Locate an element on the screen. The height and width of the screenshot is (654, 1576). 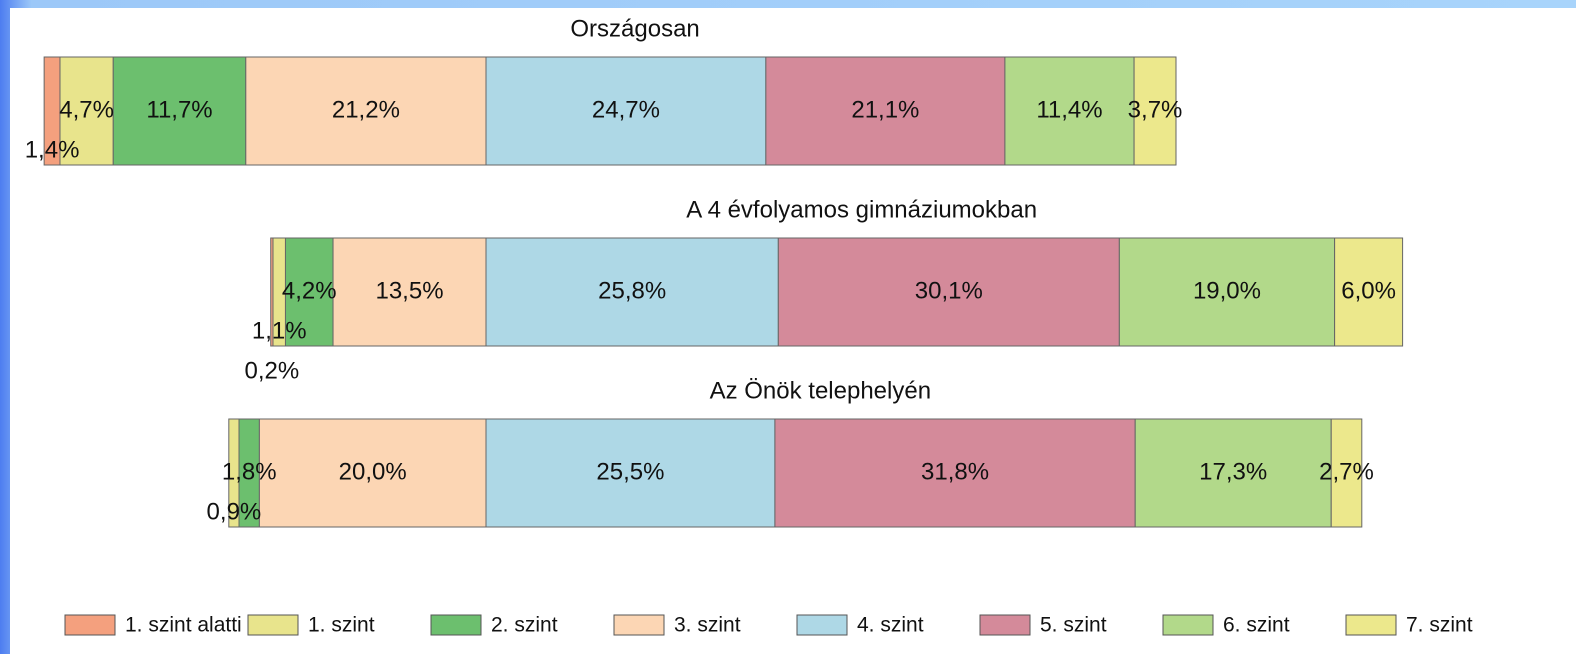
value-label: 21,1% is located at coordinates (885, 109).